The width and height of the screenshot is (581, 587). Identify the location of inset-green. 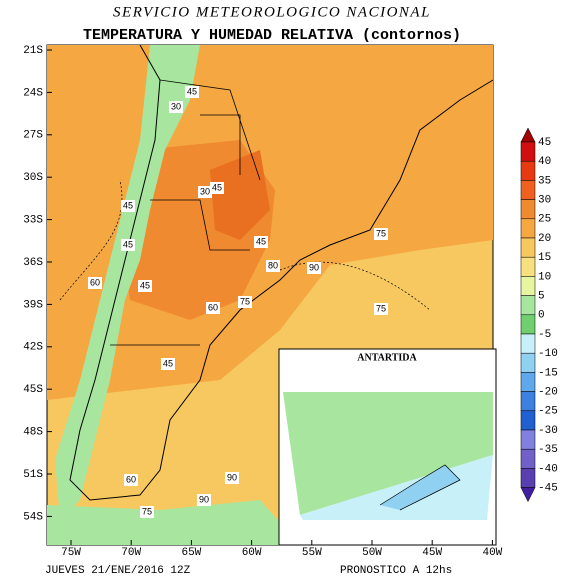
(388, 453).